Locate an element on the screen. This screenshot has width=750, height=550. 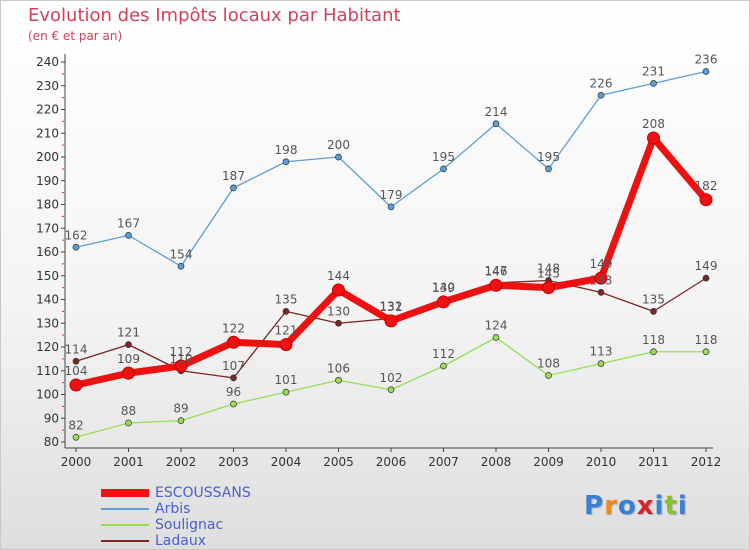
data-label-escoussans: 109 is located at coordinates (128, 359).